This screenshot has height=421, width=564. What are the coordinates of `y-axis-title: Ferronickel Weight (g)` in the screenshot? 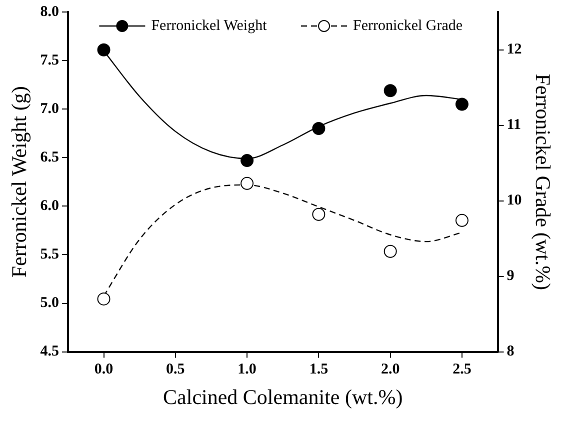 It's located at (19, 182).